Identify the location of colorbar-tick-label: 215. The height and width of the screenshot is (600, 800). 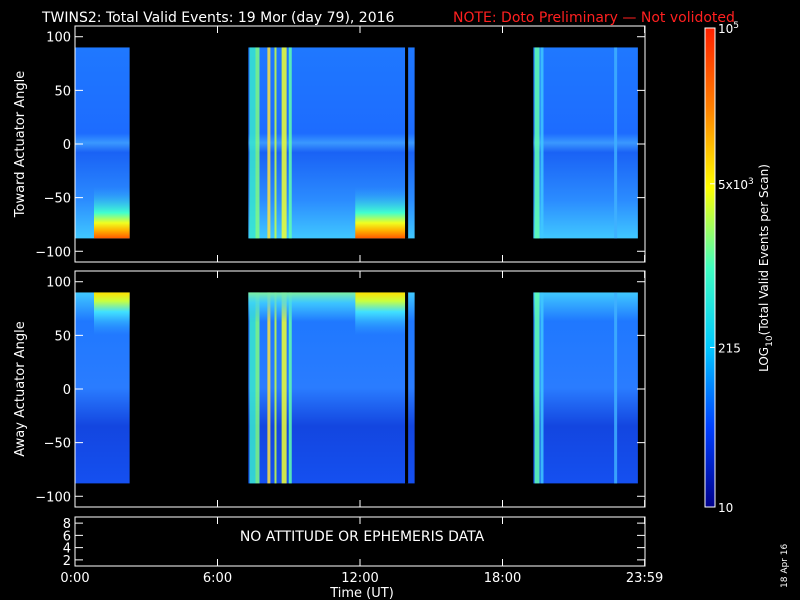
(729, 348).